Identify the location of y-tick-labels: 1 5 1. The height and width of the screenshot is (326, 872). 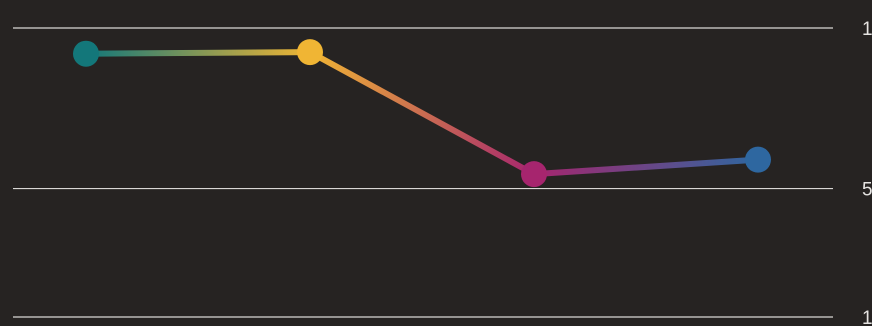
(867, 172).